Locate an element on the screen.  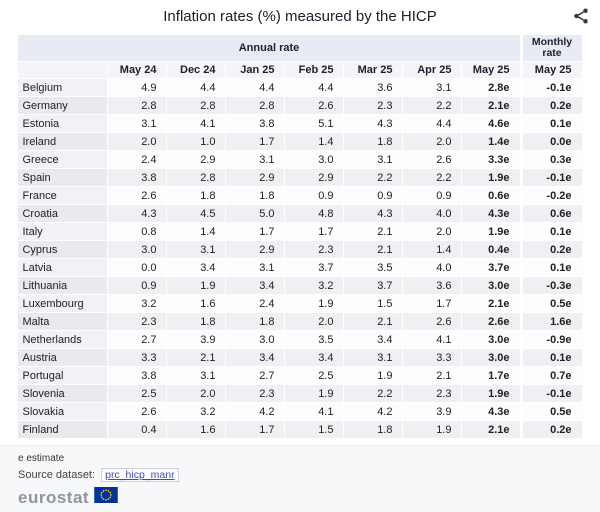
country-cell: Portugal is located at coordinates (63, 375).